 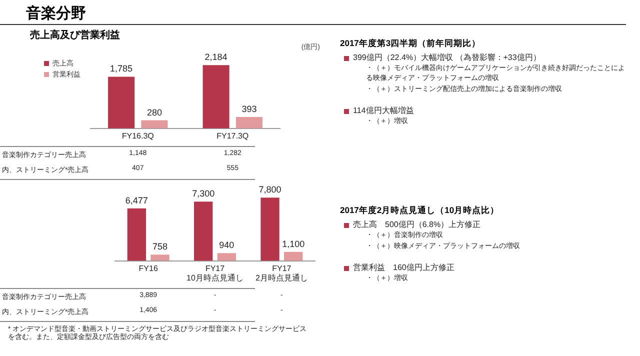 What do you see at coordinates (138, 135) in the screenshot?
I see `x-tick-label: FY16.3Q` at bounding box center [138, 135].